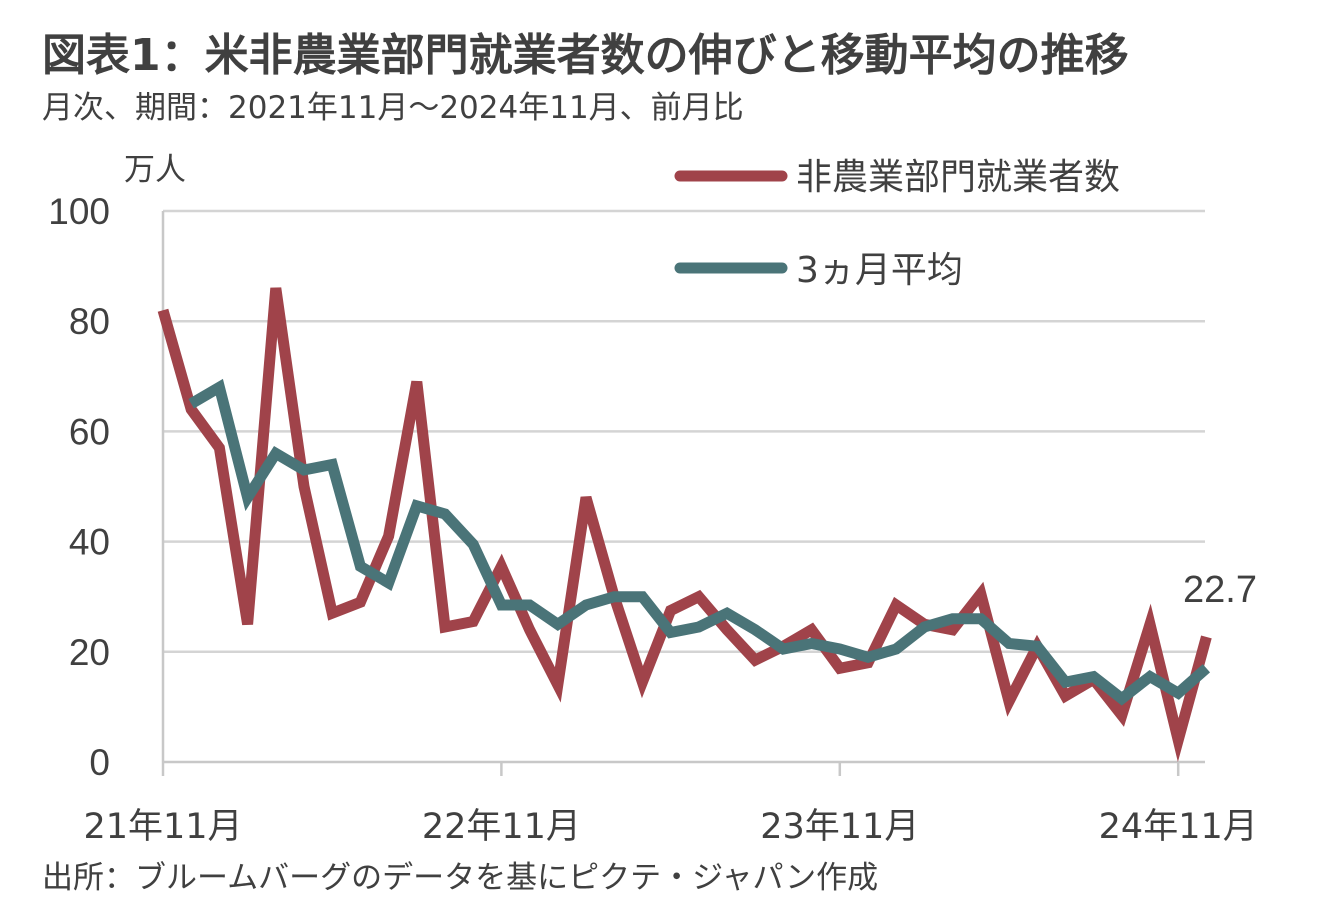 This screenshot has width=1341, height=916. What do you see at coordinates (155, 170) in the screenshot?
I see `y-axis-unit-label: 万人` at bounding box center [155, 170].